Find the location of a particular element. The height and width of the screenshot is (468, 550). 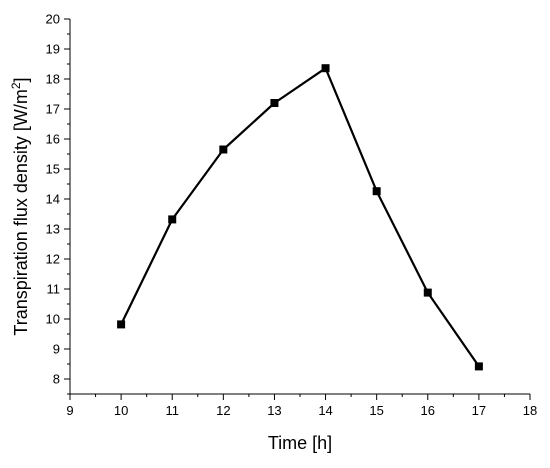

y-tick-label: 12 is located at coordinates (53, 259).